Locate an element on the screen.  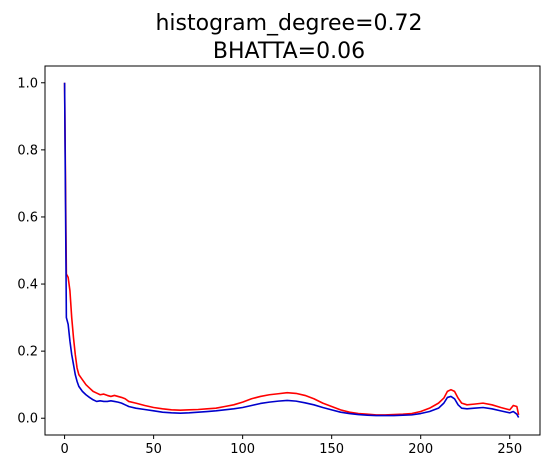
chart-title-line-1: histogram_degree=0.72 is located at coordinates (288, 23).